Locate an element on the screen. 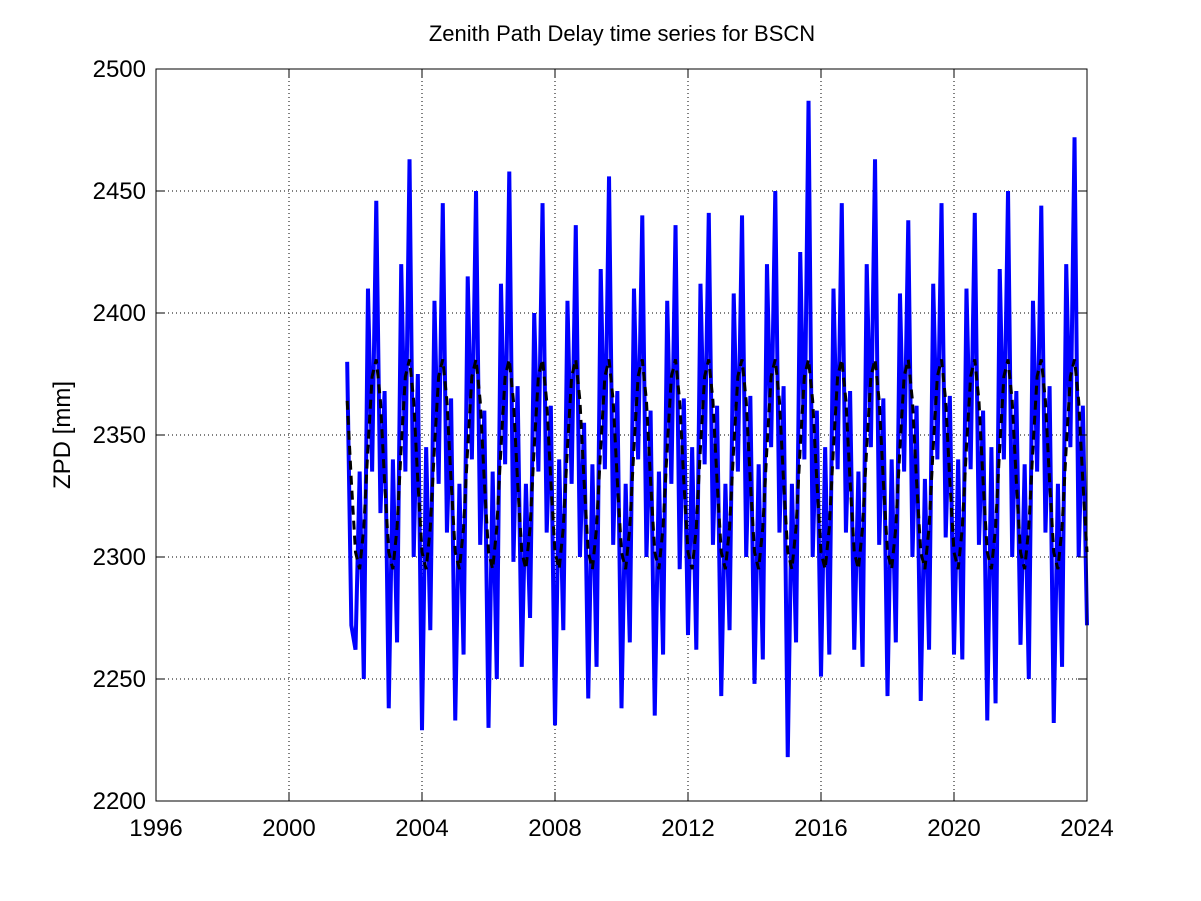 The image size is (1201, 901). chart-title: Zenith Path Delay time series for BSCN is located at coordinates (622, 33).